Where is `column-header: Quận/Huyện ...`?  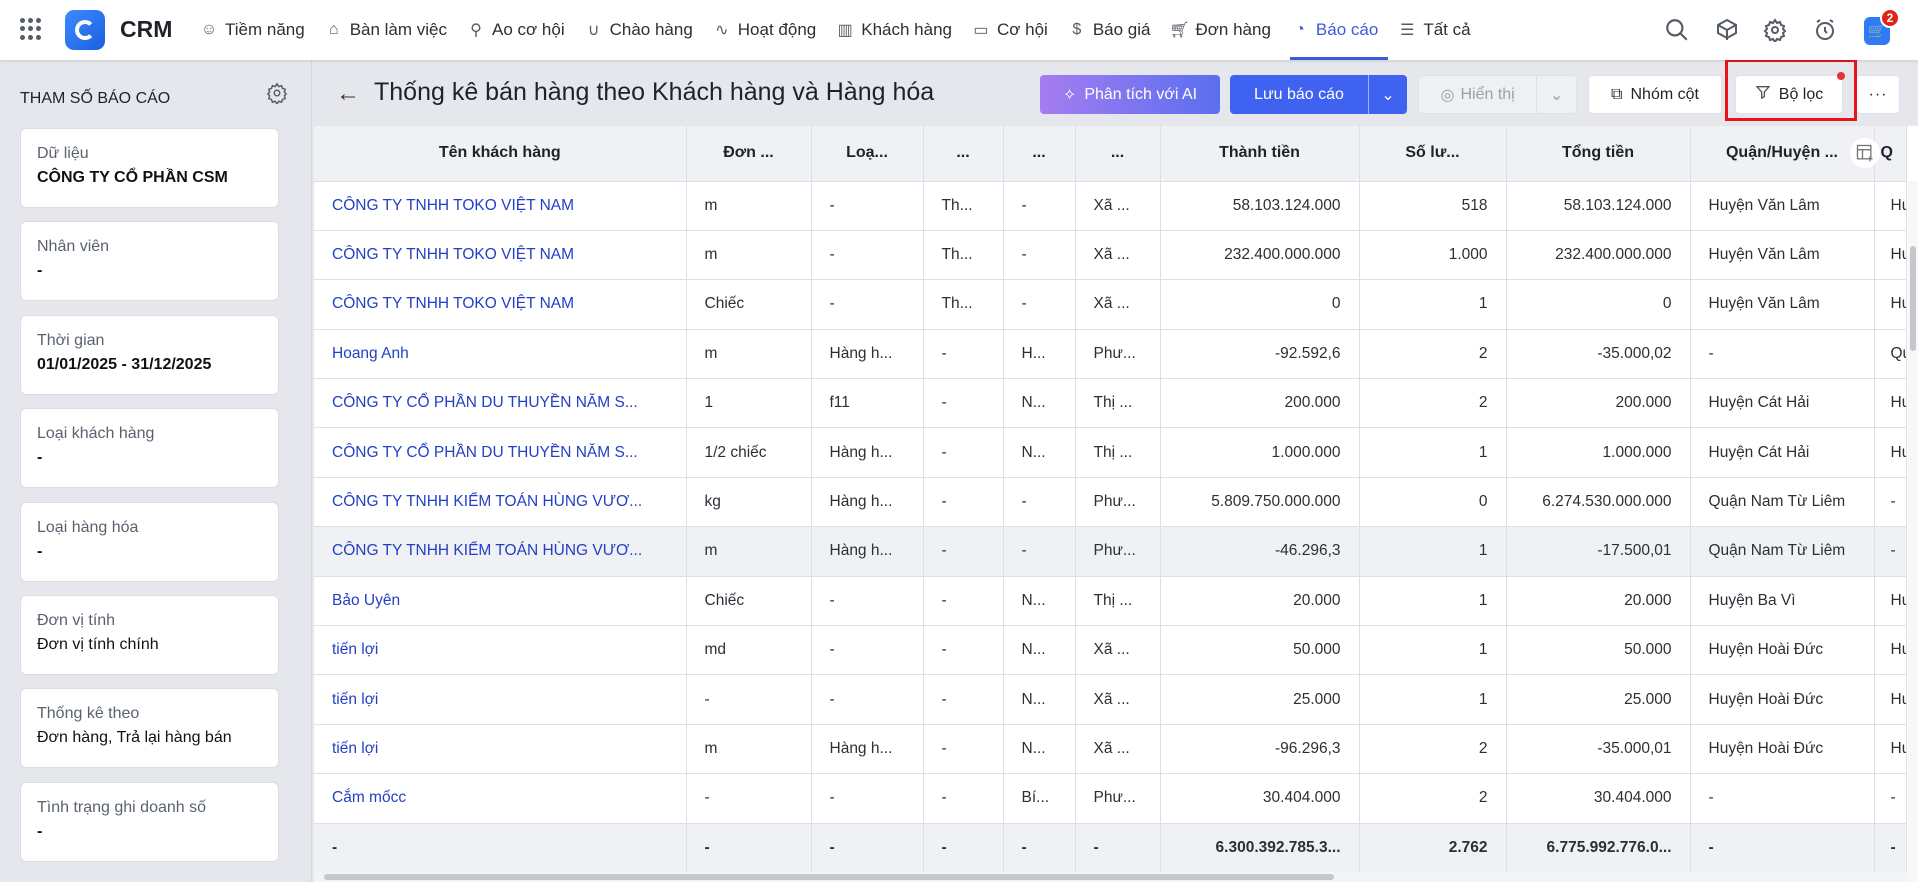 column-header: Quận/Huyện ... is located at coordinates (1782, 154).